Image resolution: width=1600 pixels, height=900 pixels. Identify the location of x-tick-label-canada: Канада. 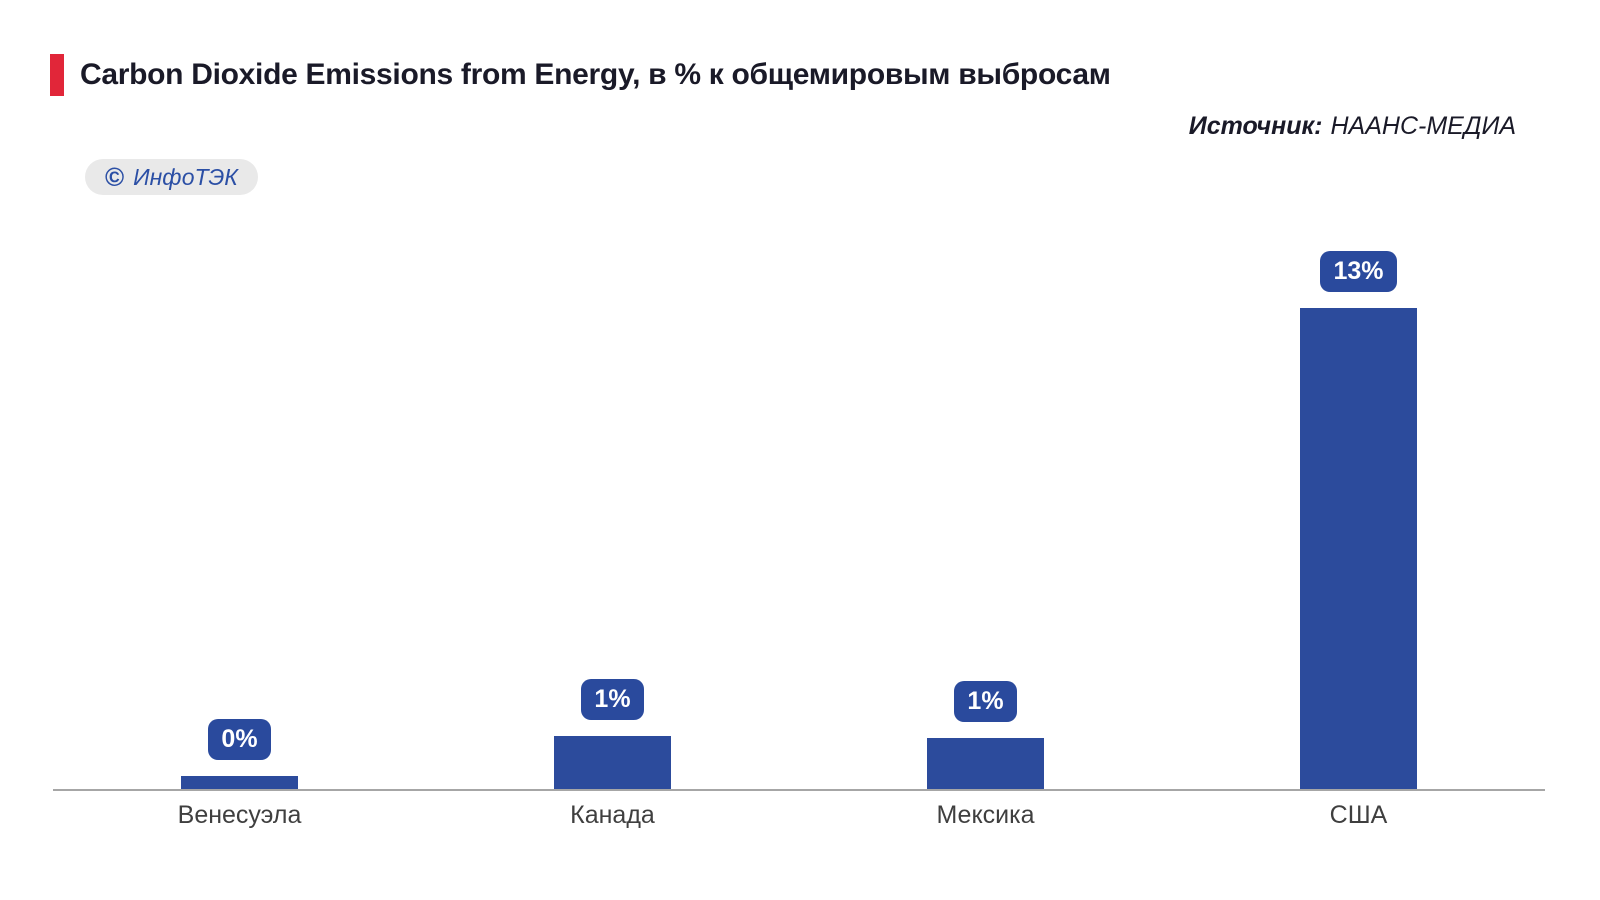
(612, 815).